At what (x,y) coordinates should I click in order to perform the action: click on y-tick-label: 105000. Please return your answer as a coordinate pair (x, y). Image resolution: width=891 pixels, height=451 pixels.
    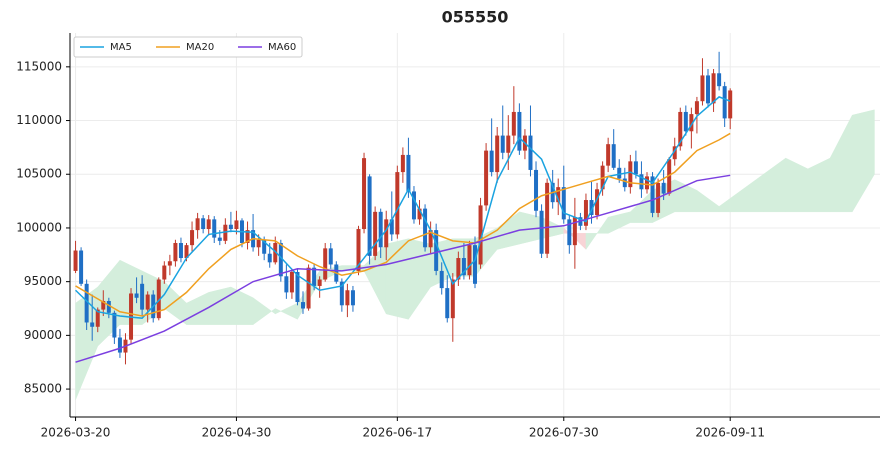
    Looking at the image, I should click on (39, 174).